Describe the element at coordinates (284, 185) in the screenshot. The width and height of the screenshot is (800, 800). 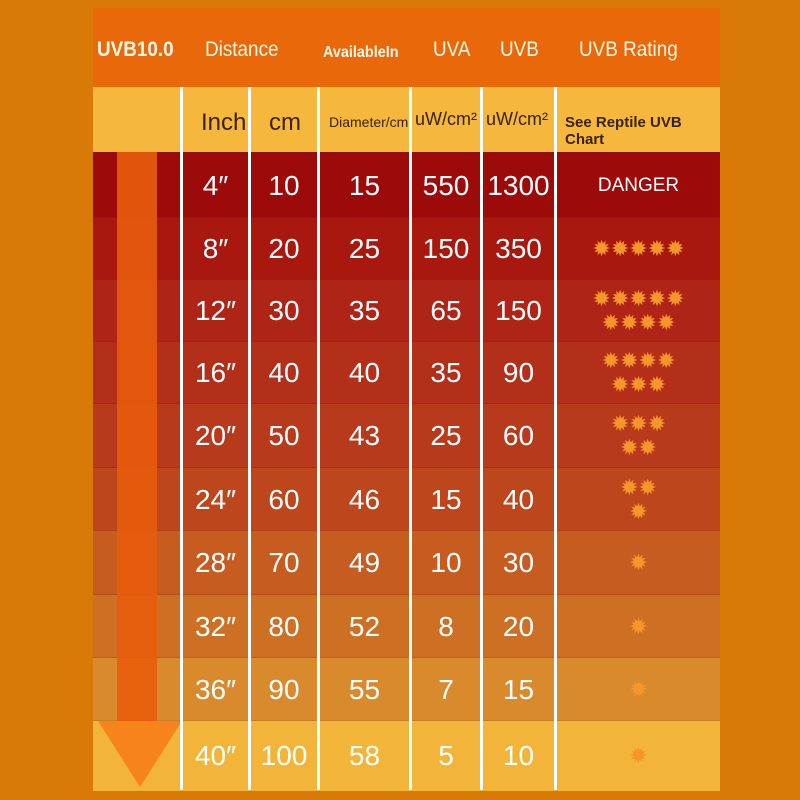
I see `cm-cell: 10` at that location.